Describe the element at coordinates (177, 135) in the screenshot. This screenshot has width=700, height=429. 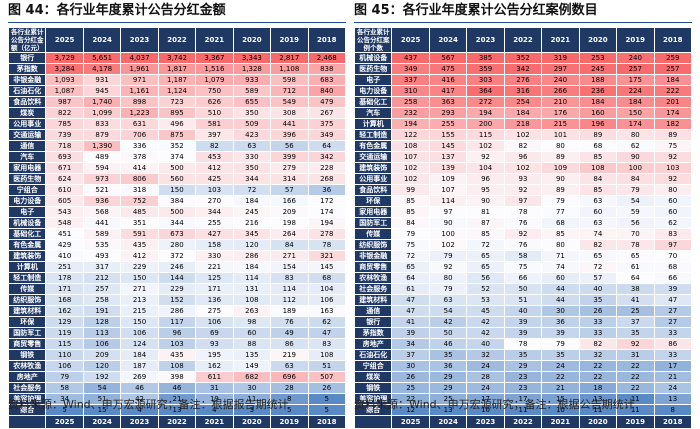
I see `cell: 875` at that location.